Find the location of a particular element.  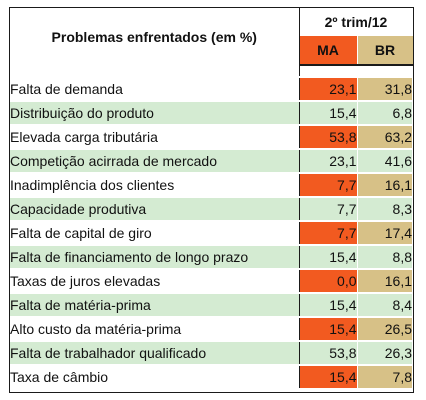

table-row: Inadimplência dos clientes 7,7 16,1 is located at coordinates (211, 184).